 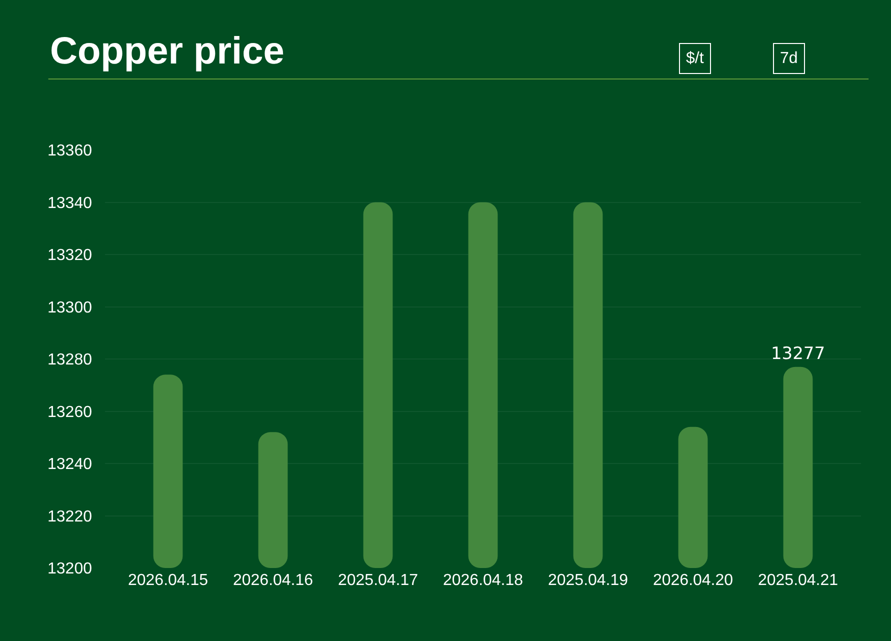 What do you see at coordinates (70, 307) in the screenshot?
I see `y-tick-label: 13300` at bounding box center [70, 307].